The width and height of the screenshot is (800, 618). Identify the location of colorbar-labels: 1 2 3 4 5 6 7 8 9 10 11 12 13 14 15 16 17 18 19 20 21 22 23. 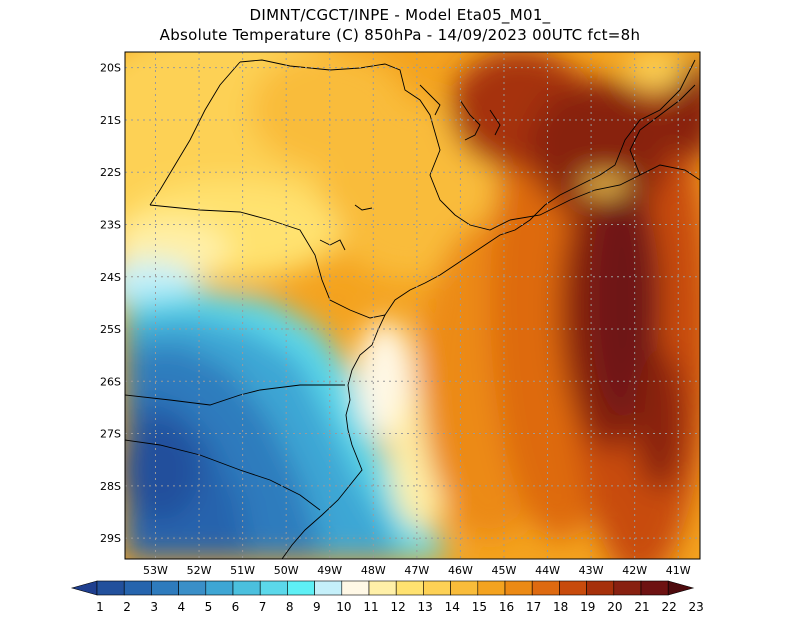
(400, 607).